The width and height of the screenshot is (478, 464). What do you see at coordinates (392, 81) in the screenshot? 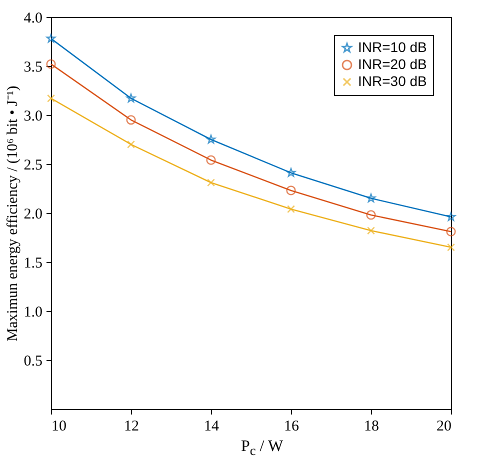
I see `legend-label: INR=30 dB` at bounding box center [392, 81].